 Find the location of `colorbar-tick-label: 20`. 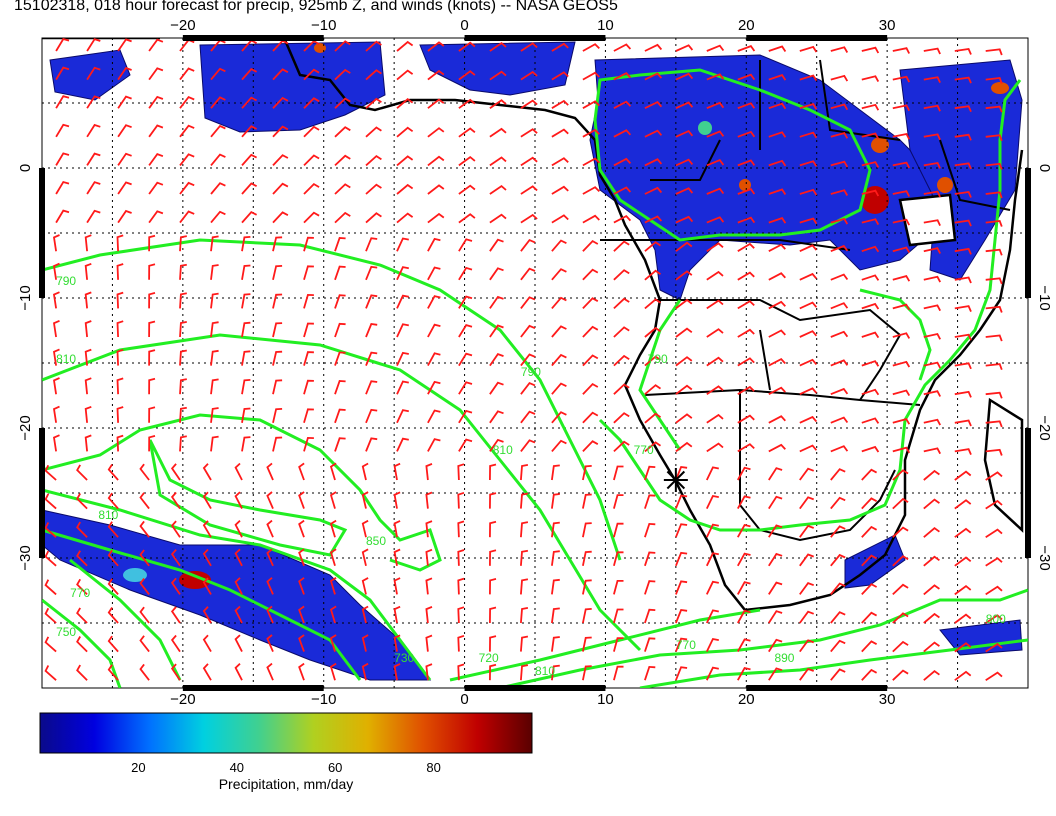

colorbar-tick-label: 20 is located at coordinates (138, 767).